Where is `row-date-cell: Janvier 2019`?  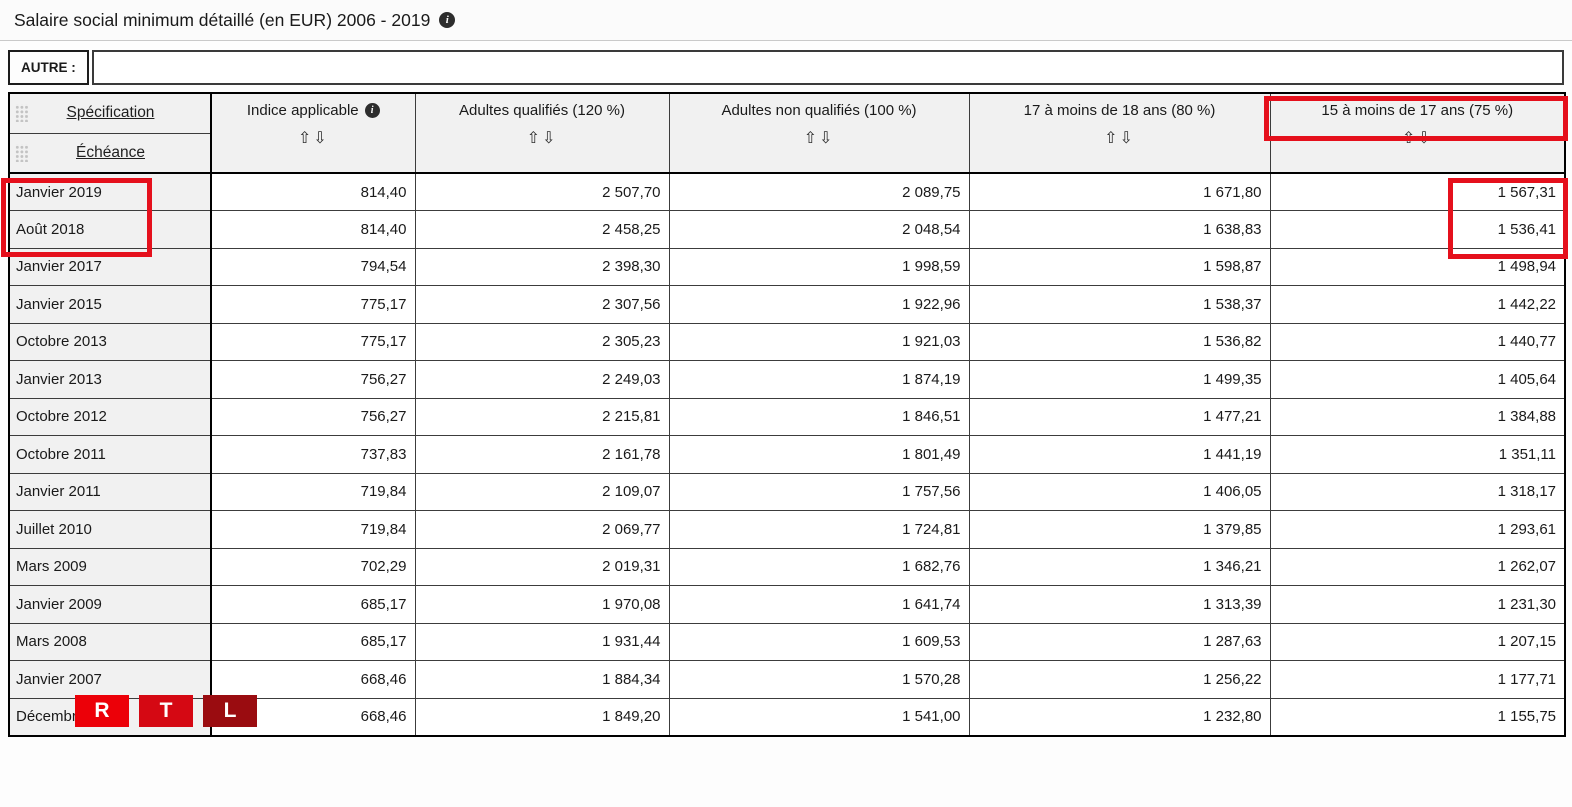 row-date-cell: Janvier 2019 is located at coordinates (110, 191).